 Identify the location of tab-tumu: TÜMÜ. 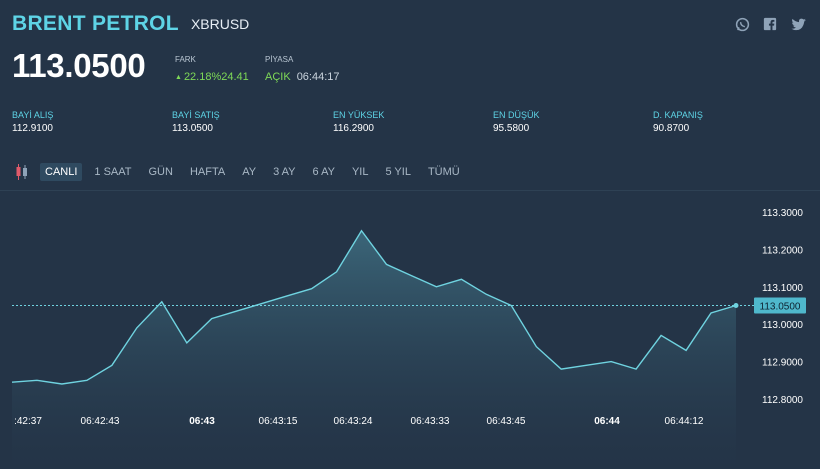
(443, 172).